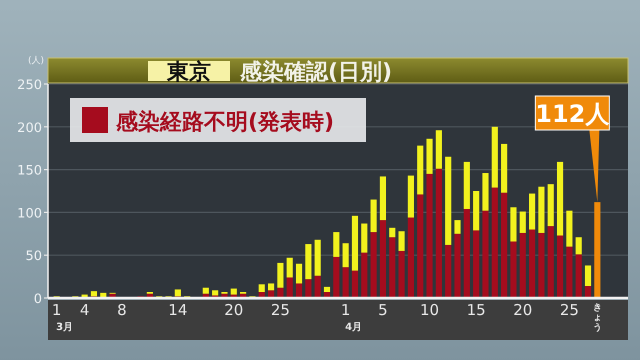 This screenshot has height=360, width=640. What do you see at coordinates (351, 317) in the screenshot?
I see `x-tick-label: 1 4月` at bounding box center [351, 317].